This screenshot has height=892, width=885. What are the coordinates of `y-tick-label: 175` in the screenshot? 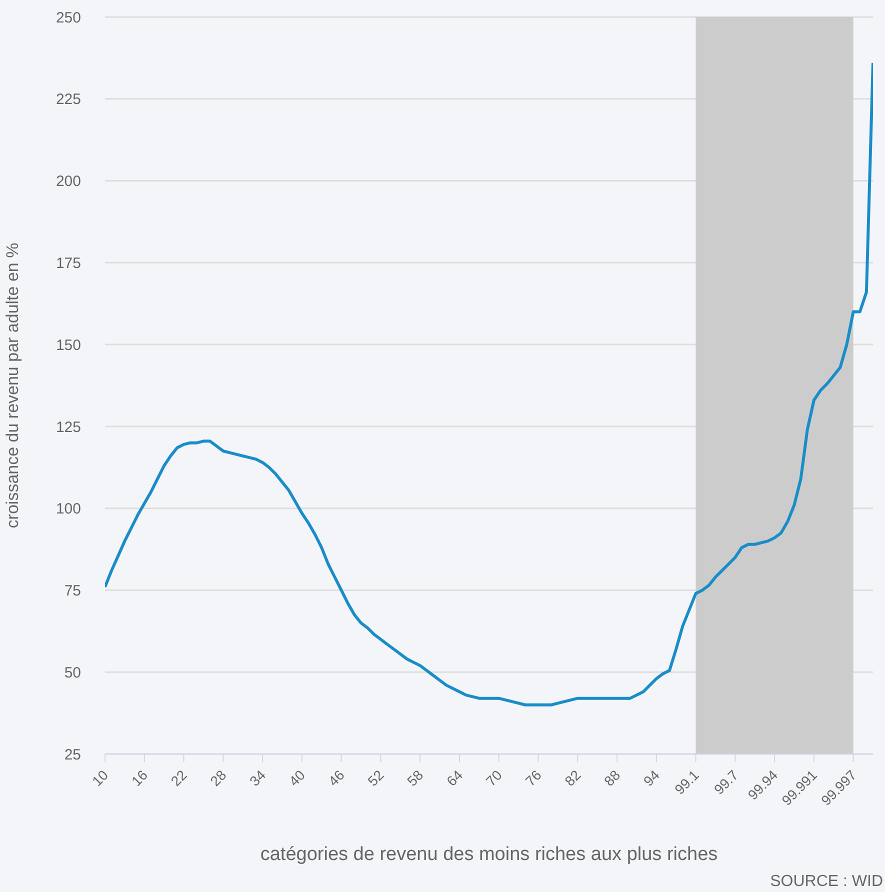 It's located at (68, 263).